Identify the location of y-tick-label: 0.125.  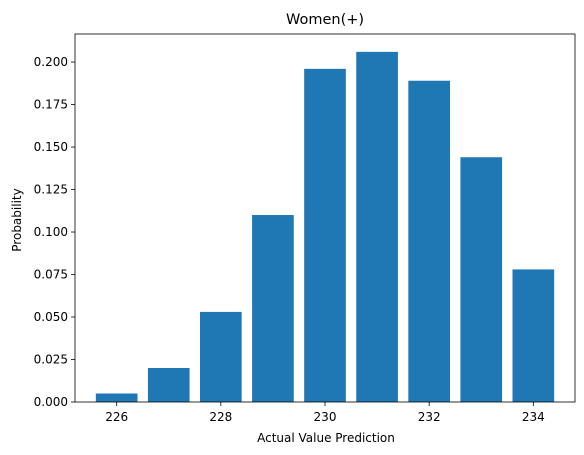
(51, 190).